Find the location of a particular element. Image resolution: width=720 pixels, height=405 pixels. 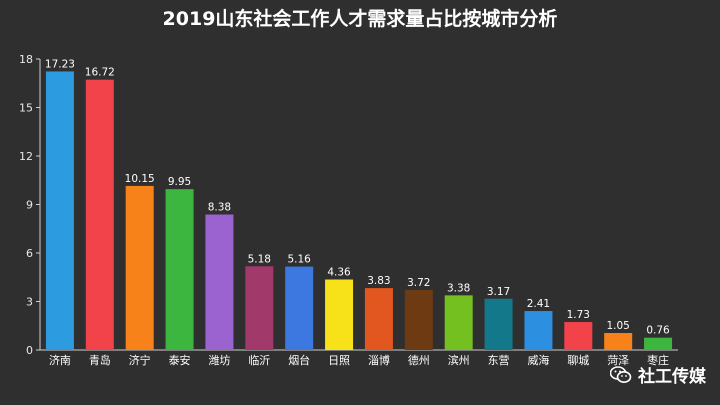

value-label: 8.38 is located at coordinates (219, 208).